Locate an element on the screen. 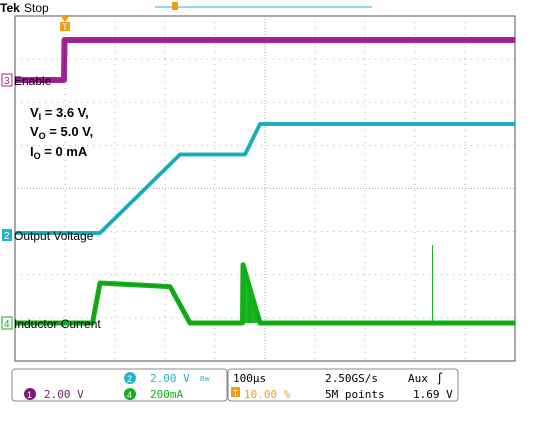 Image resolution: width=533 pixels, height=421 pixels. trigger-level: 1.69 V is located at coordinates (433, 394).